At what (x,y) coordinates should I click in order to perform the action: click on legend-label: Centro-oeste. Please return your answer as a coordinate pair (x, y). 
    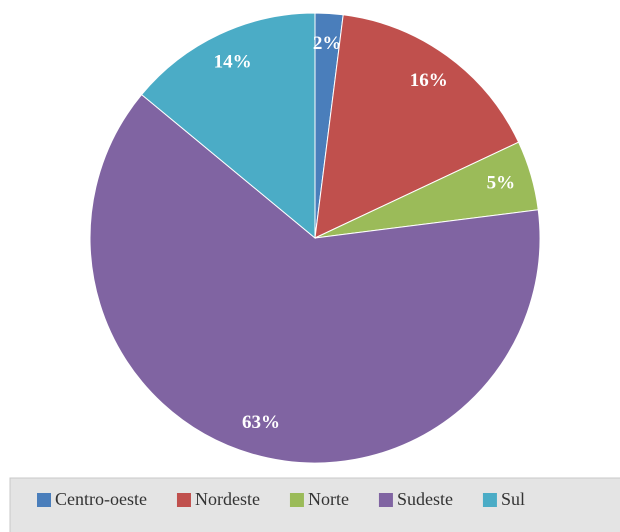
    Looking at the image, I should click on (101, 499).